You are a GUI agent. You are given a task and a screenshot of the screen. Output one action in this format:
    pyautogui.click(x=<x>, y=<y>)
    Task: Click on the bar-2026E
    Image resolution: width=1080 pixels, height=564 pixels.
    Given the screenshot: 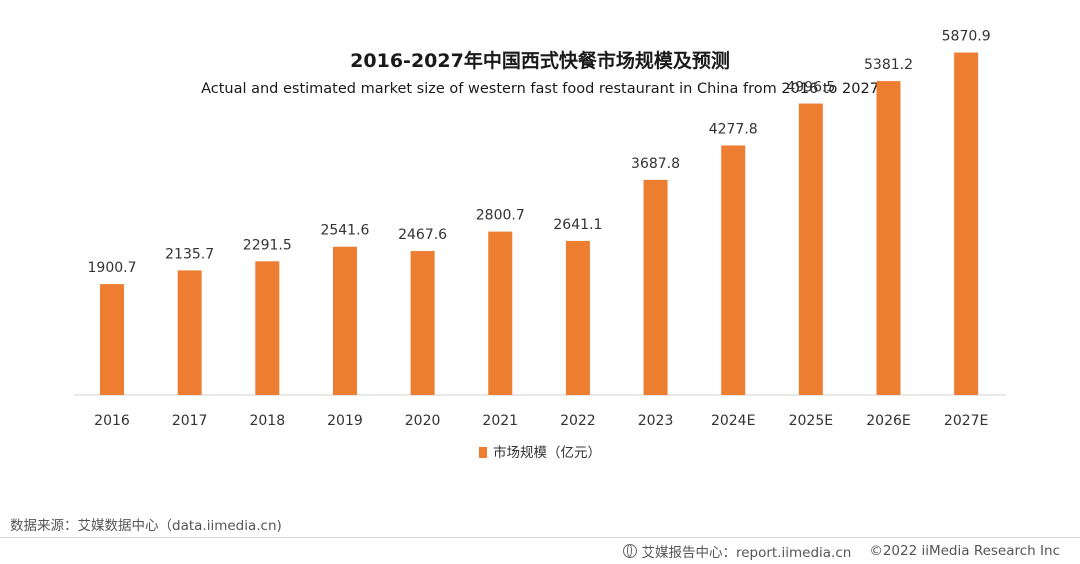 What is the action you would take?
    pyautogui.click(x=888, y=238)
    